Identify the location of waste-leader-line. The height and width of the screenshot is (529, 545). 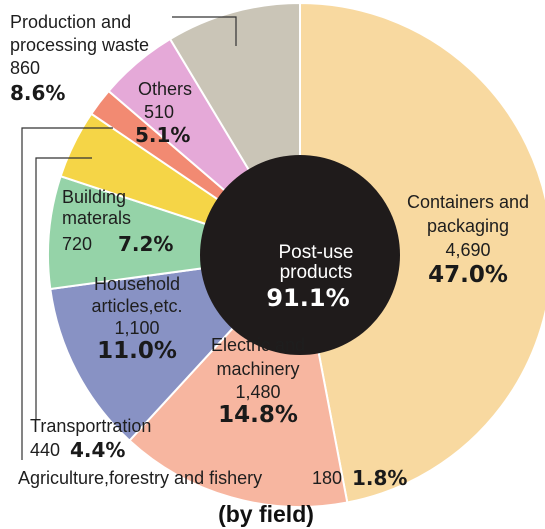
(204, 31).